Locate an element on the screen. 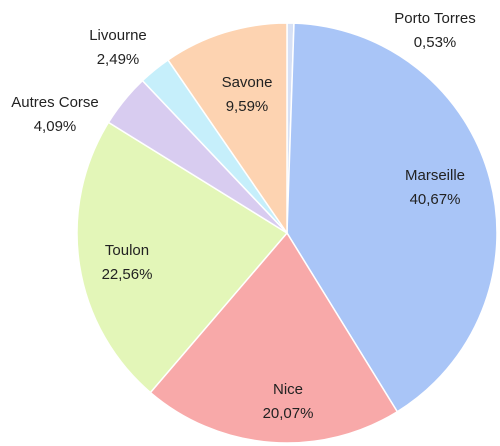 The width and height of the screenshot is (500, 446). slice-value-label: 2,49% is located at coordinates (118, 59).